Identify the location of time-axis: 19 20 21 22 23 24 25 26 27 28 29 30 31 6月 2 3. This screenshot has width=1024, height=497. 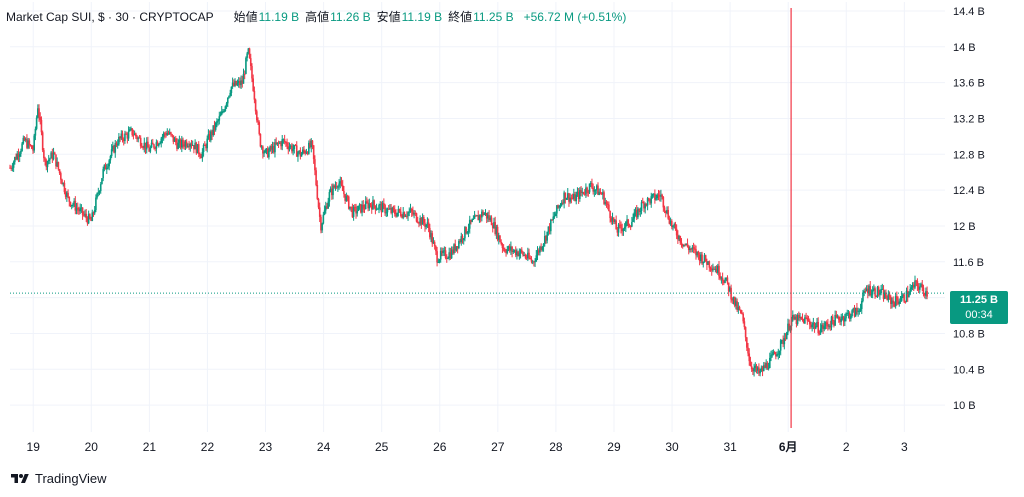
(467, 447).